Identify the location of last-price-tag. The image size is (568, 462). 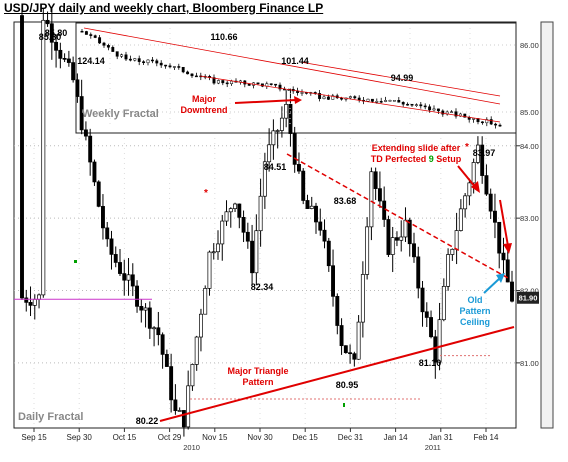
(528, 297).